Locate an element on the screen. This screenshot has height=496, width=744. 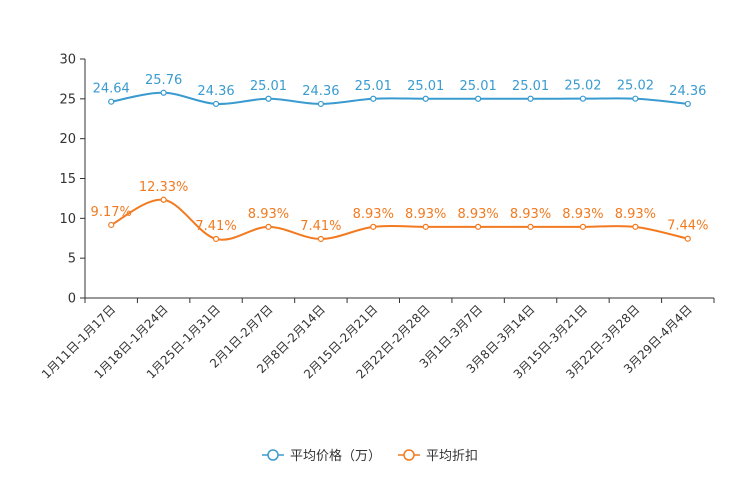
y-tick-label: 30 is located at coordinates (67, 60).